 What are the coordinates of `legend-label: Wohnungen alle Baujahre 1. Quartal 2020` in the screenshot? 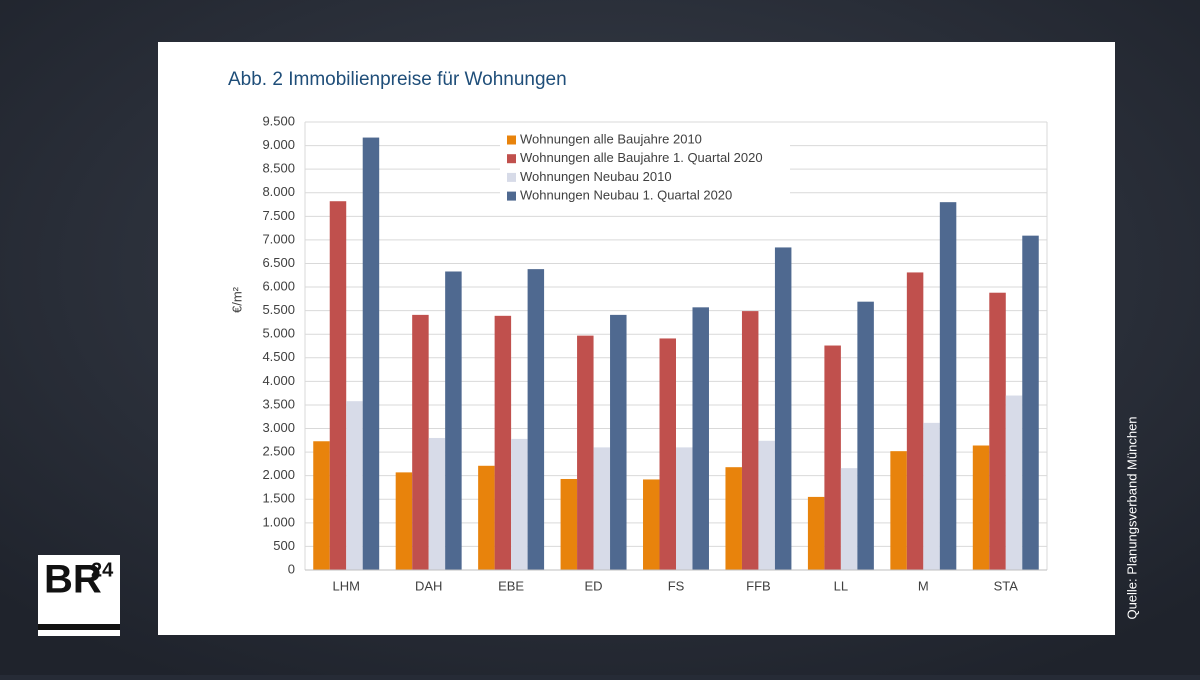 It's located at (641, 157).